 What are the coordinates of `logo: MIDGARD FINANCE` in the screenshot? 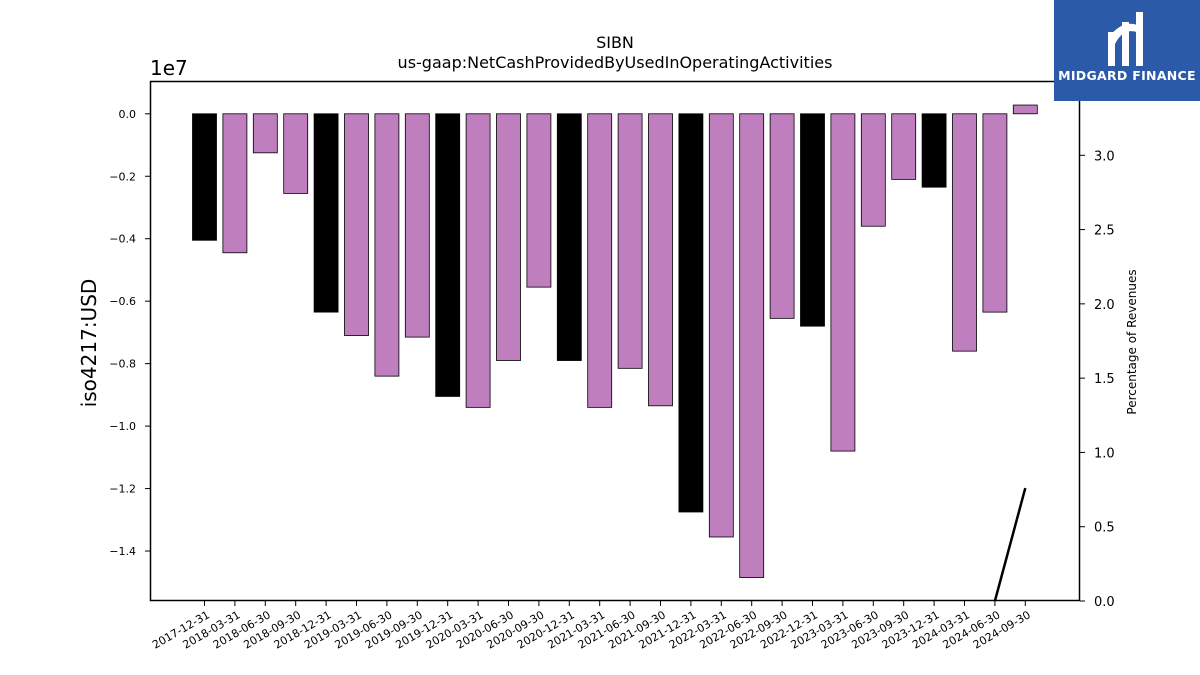 It's located at (1127, 50).